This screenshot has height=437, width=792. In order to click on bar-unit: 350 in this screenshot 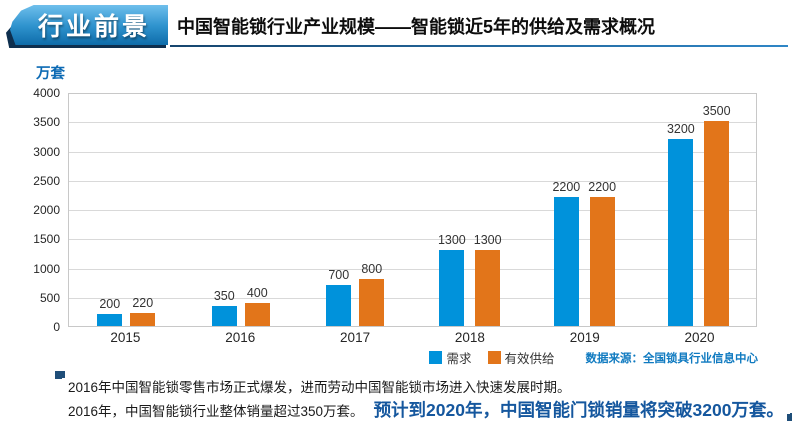, I will do `click(224, 307)`.